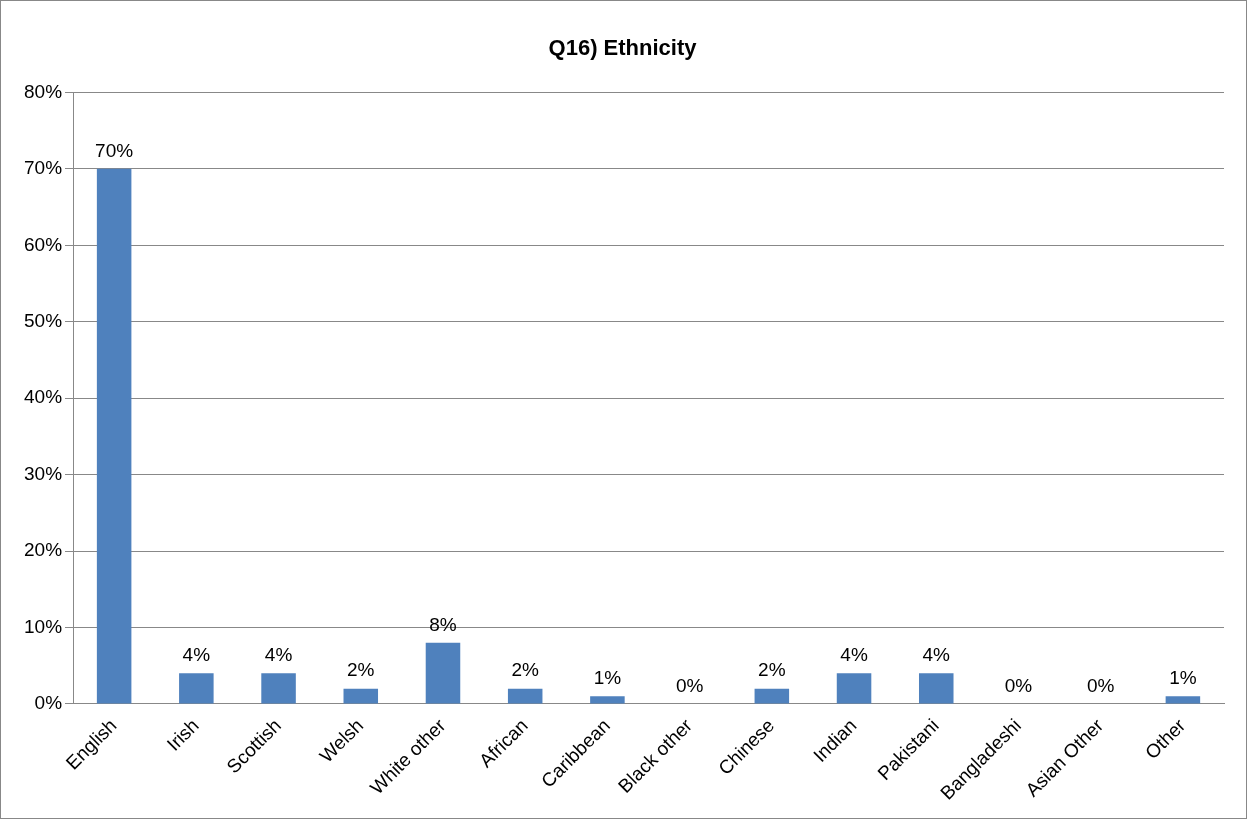 The height and width of the screenshot is (819, 1247). Describe the element at coordinates (43, 91) in the screenshot. I see `y-tick-label: 80%` at that location.